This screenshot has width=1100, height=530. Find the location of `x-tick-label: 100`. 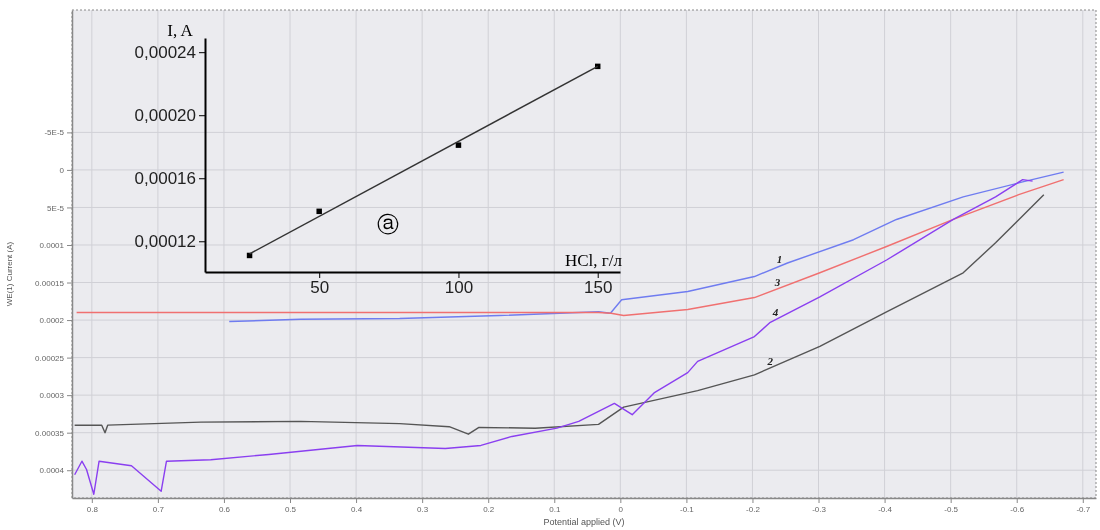

x-tick-label: 100 is located at coordinates (459, 288).